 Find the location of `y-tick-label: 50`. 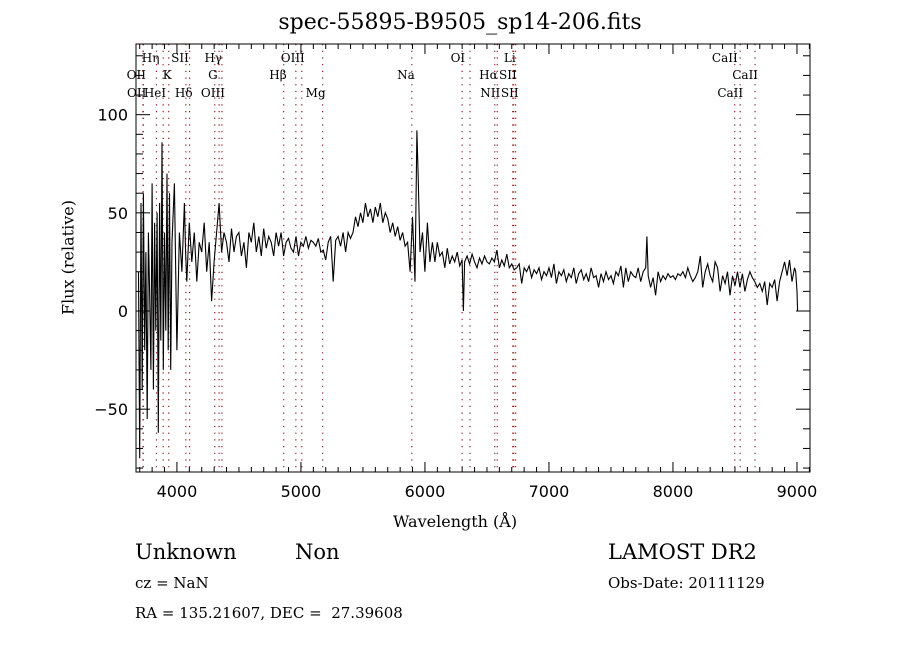

y-tick-label: 50 is located at coordinates (118, 213).